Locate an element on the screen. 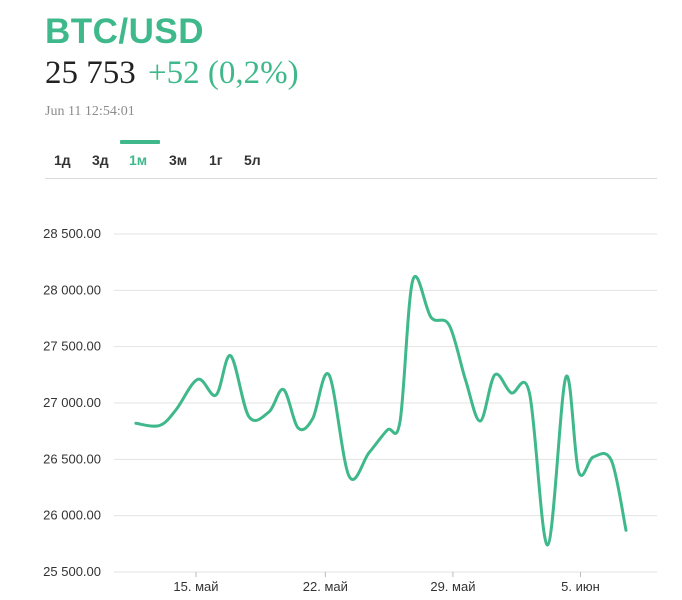 Image resolution: width=682 pixels, height=600 pixels. y-tick-label: 27 500.00 is located at coordinates (72, 346).